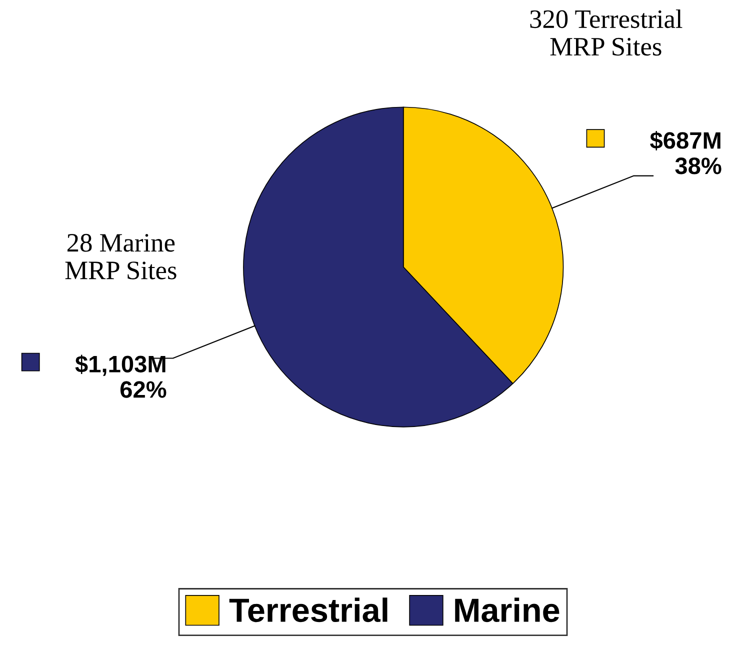 The height and width of the screenshot is (652, 746). What do you see at coordinates (120, 257) in the screenshot?
I see `text: 28 Marine MRP Sites` at bounding box center [120, 257].